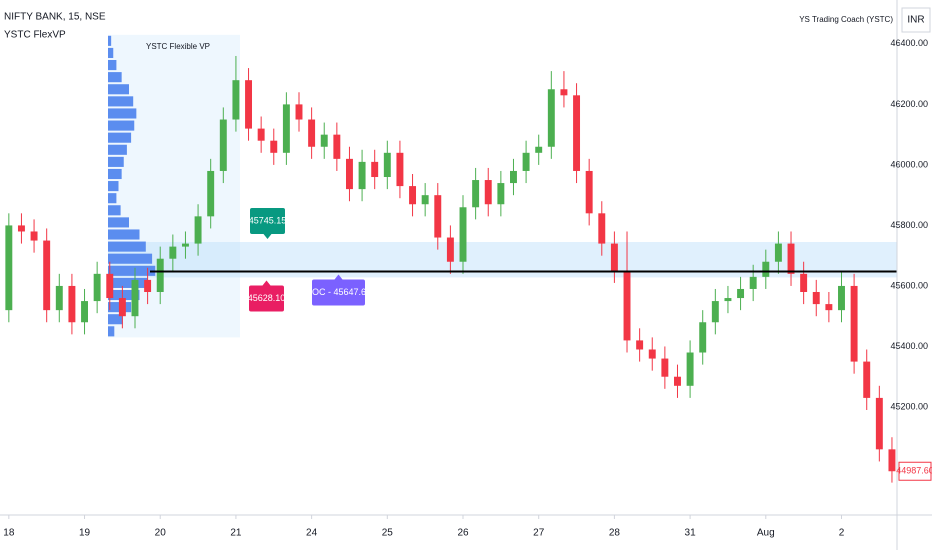  What do you see at coordinates (338, 277) in the screenshot?
I see `poc-label-pointer` at bounding box center [338, 277].